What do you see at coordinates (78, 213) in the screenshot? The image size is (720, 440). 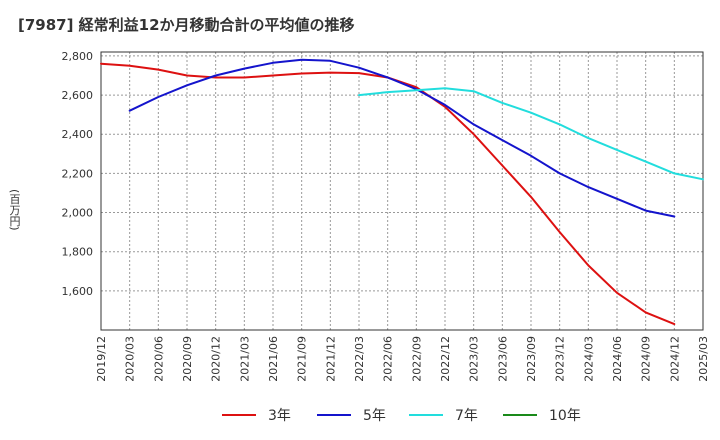 I see `y-tick-label: 2,000` at bounding box center [78, 213].